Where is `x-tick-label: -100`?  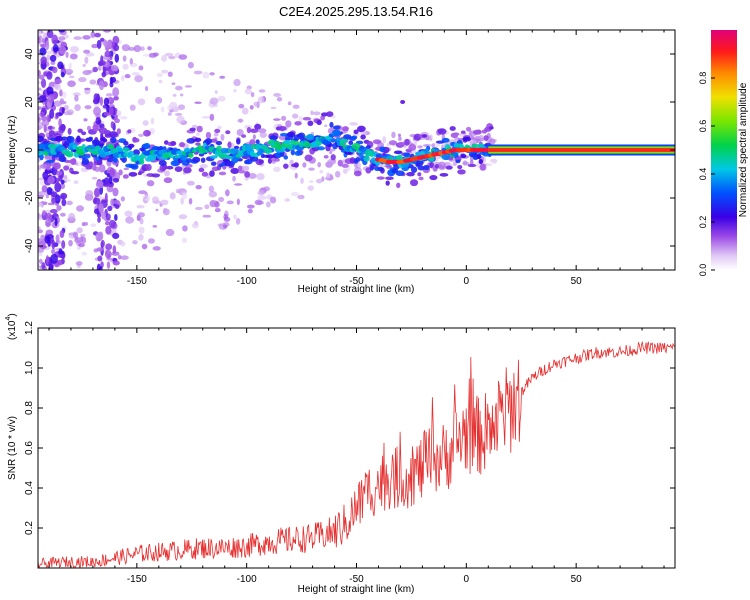
x-tick-label: -100 is located at coordinates (247, 281).